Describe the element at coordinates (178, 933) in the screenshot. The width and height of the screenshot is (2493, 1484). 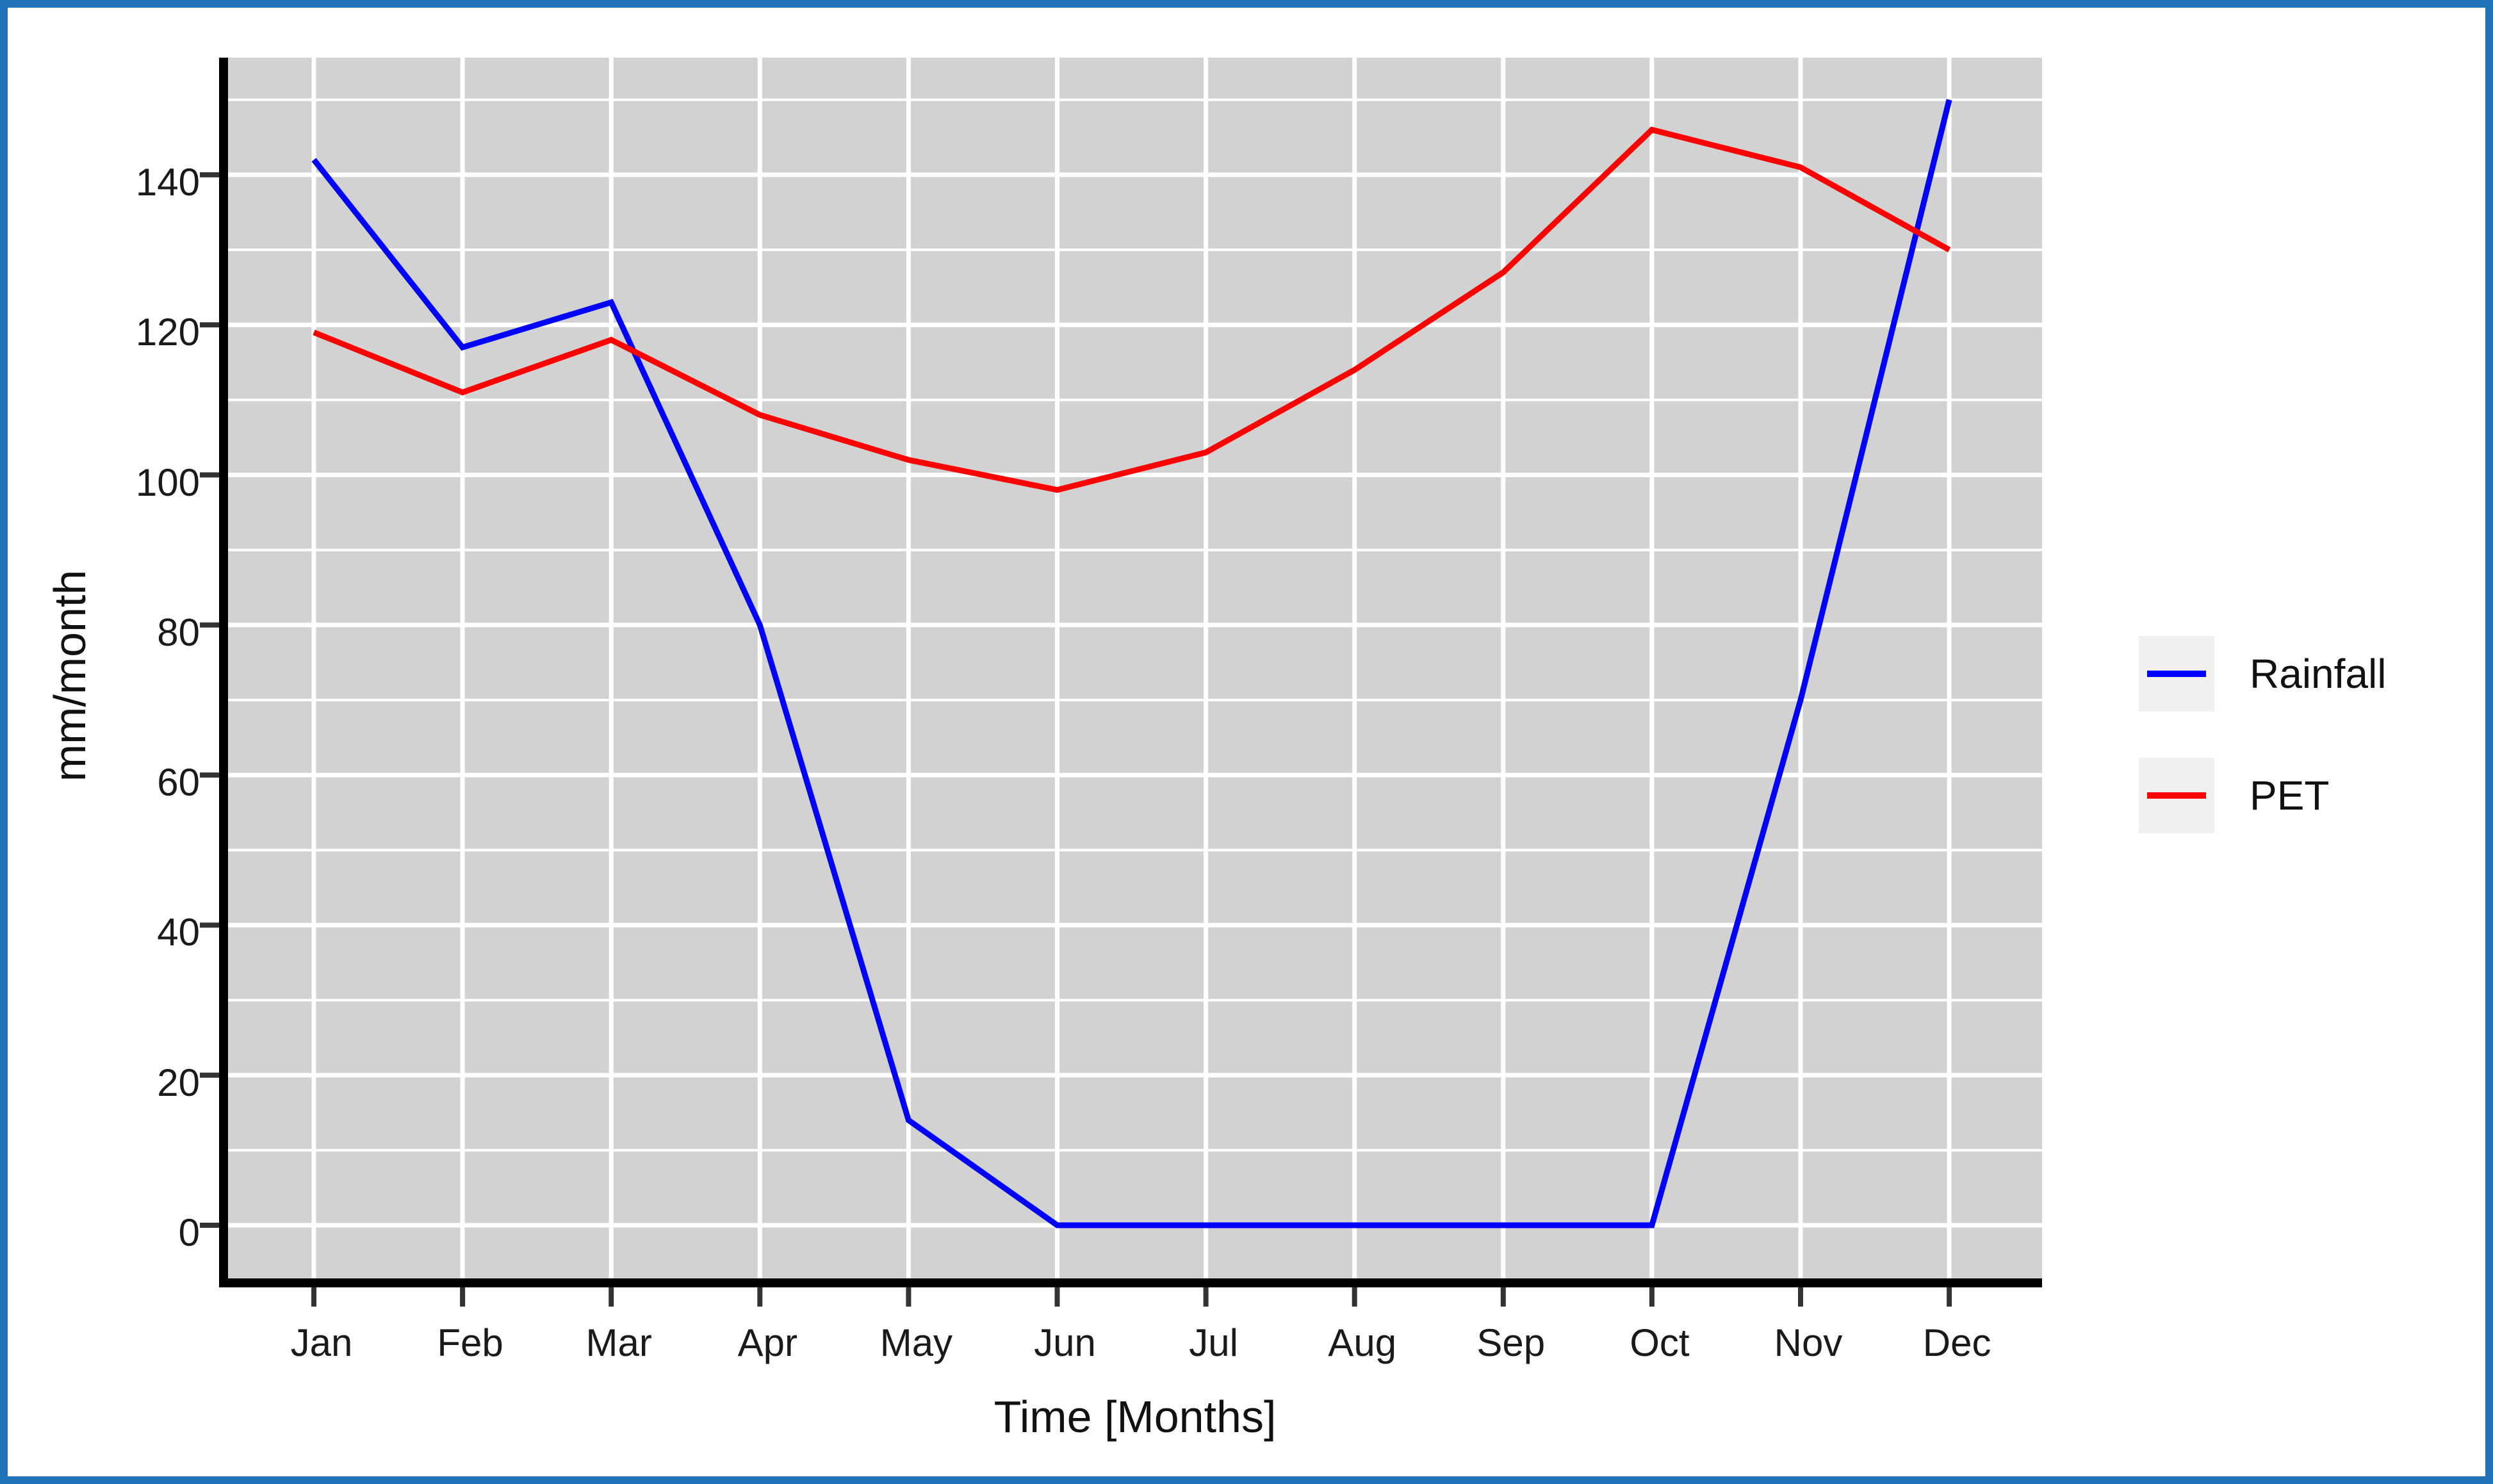
I see `y-tick-label-40: 40` at that location.